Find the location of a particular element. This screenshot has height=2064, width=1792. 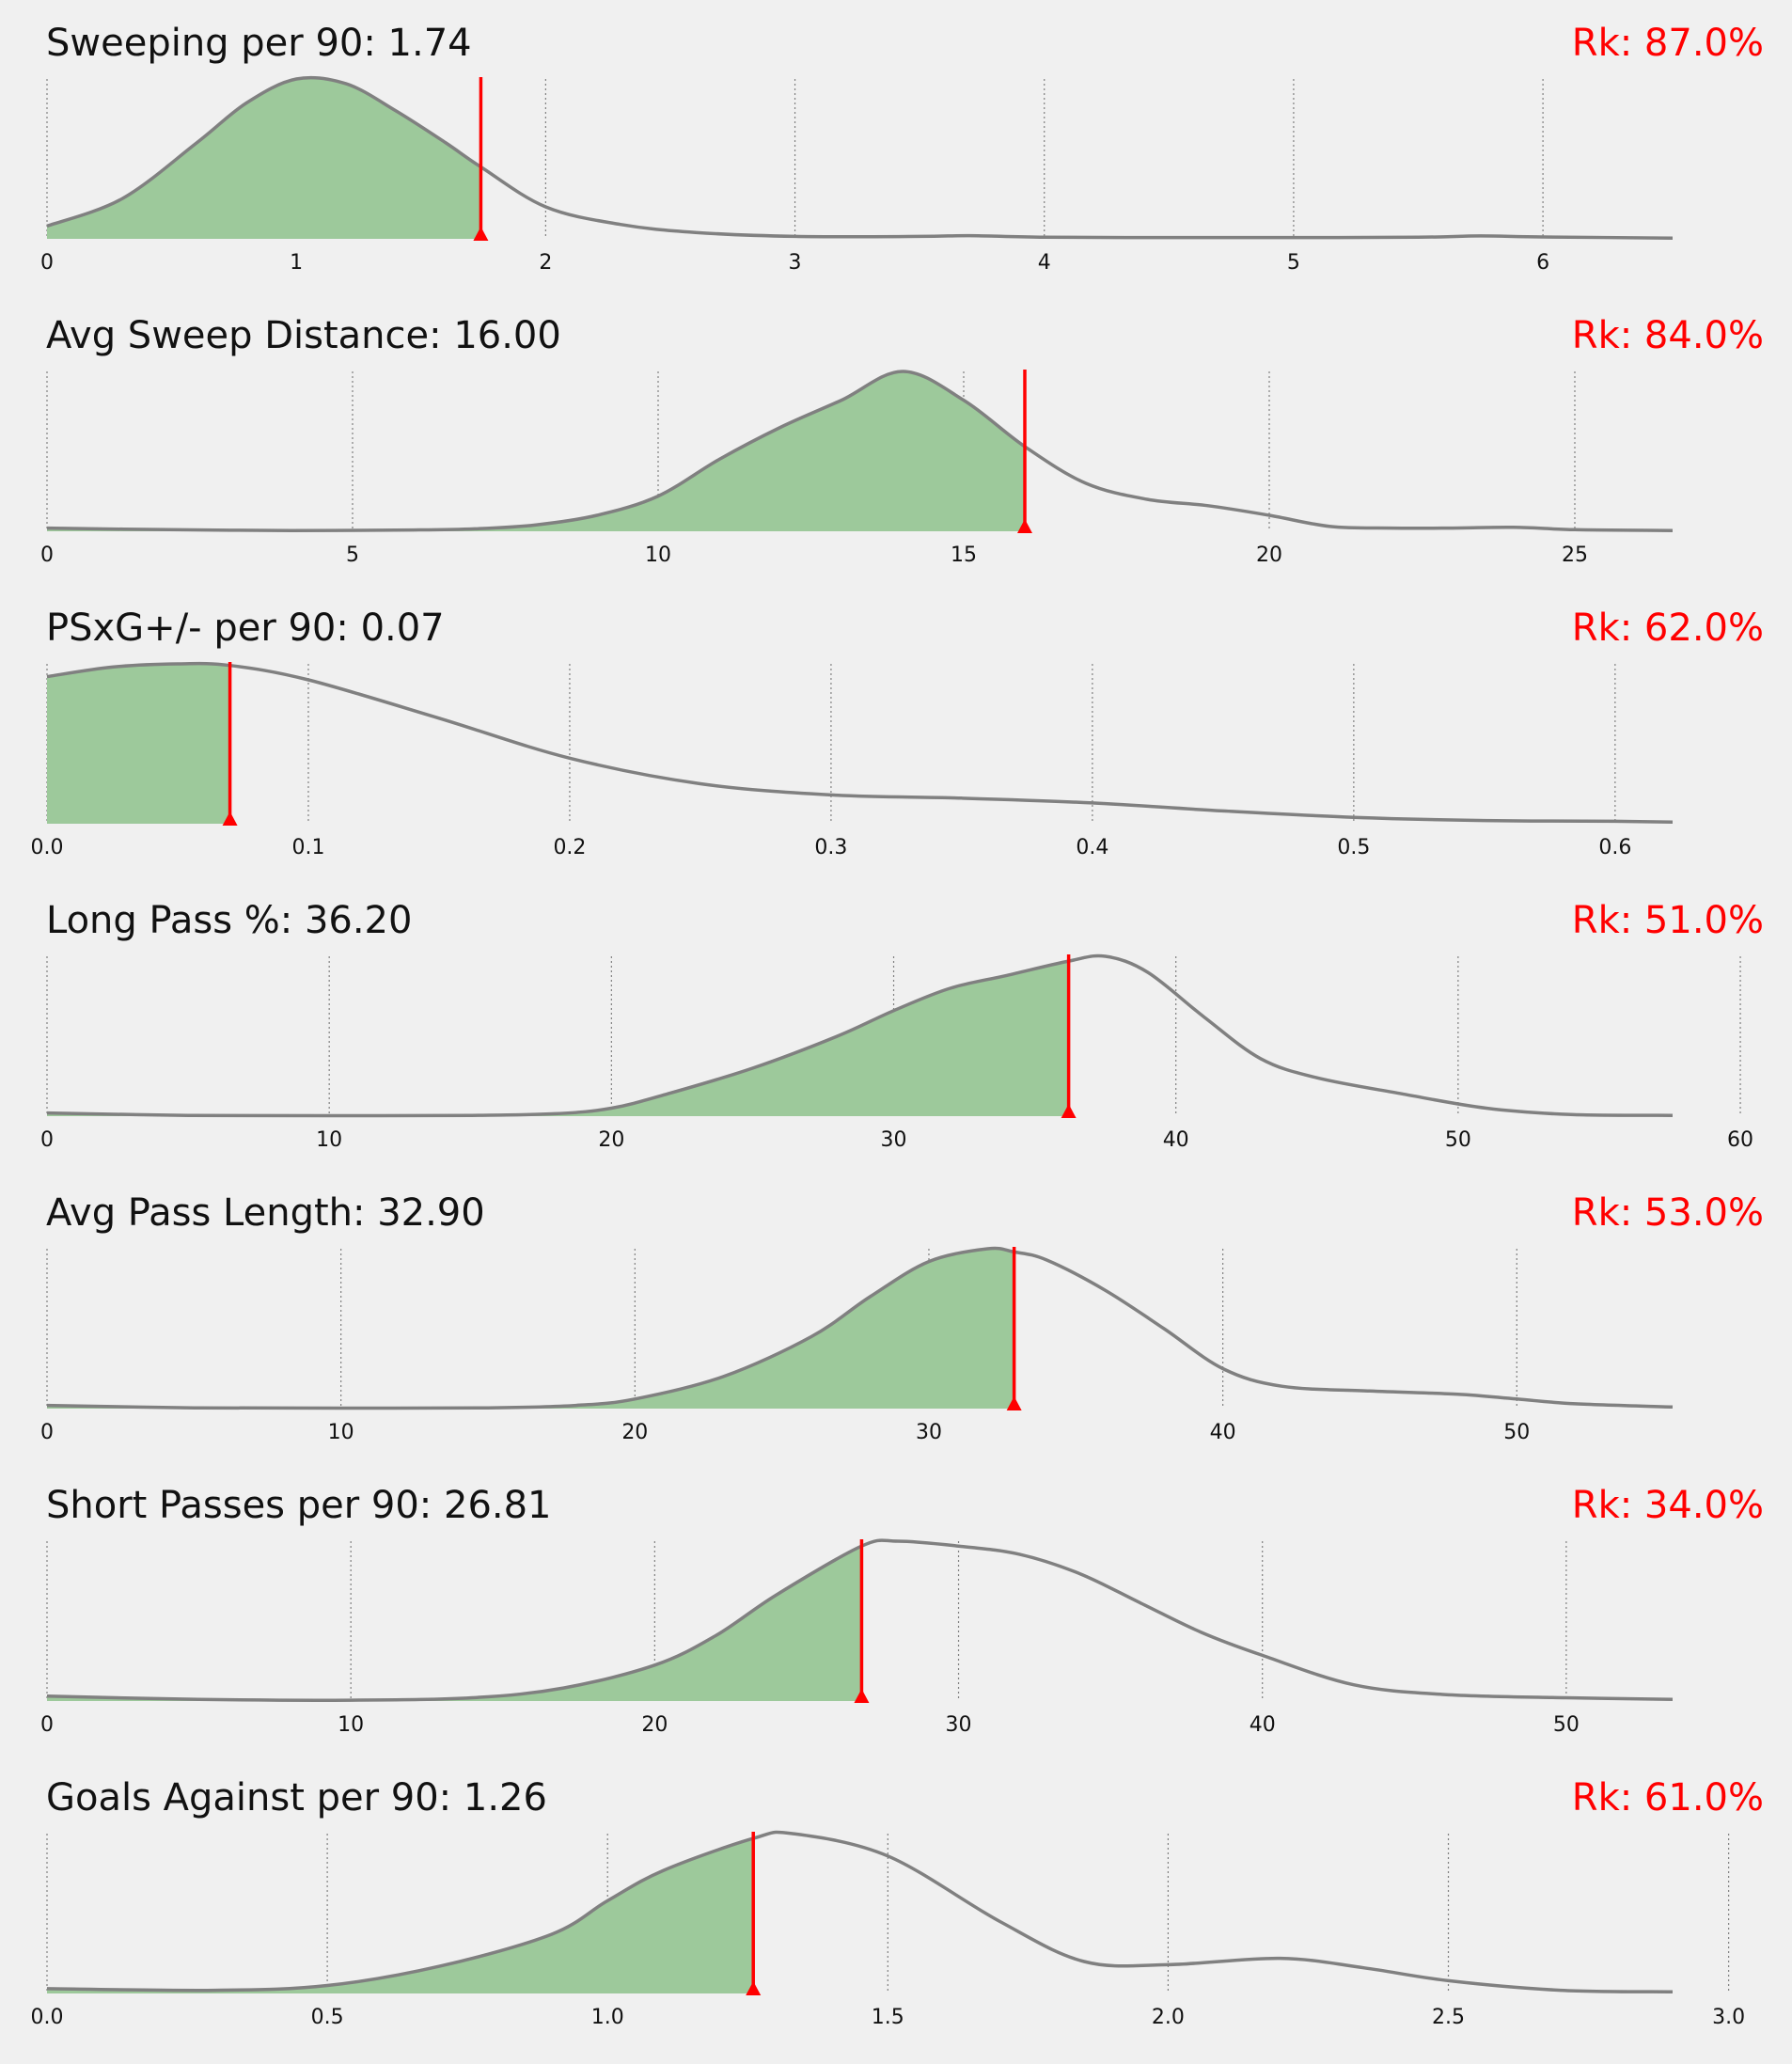

x-tick-label: 2 is located at coordinates (545, 263).